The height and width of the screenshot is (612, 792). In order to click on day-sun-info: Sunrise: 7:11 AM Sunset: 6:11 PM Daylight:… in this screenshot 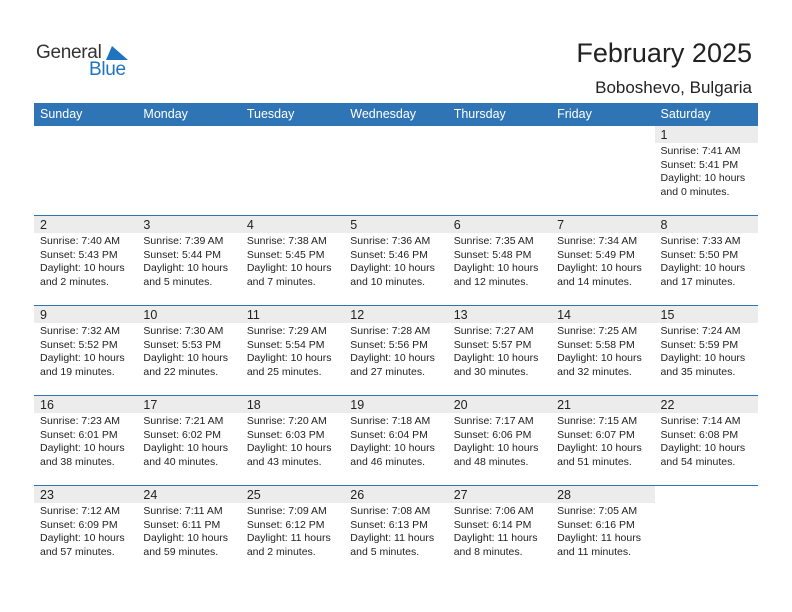, I will do `click(185, 532)`.